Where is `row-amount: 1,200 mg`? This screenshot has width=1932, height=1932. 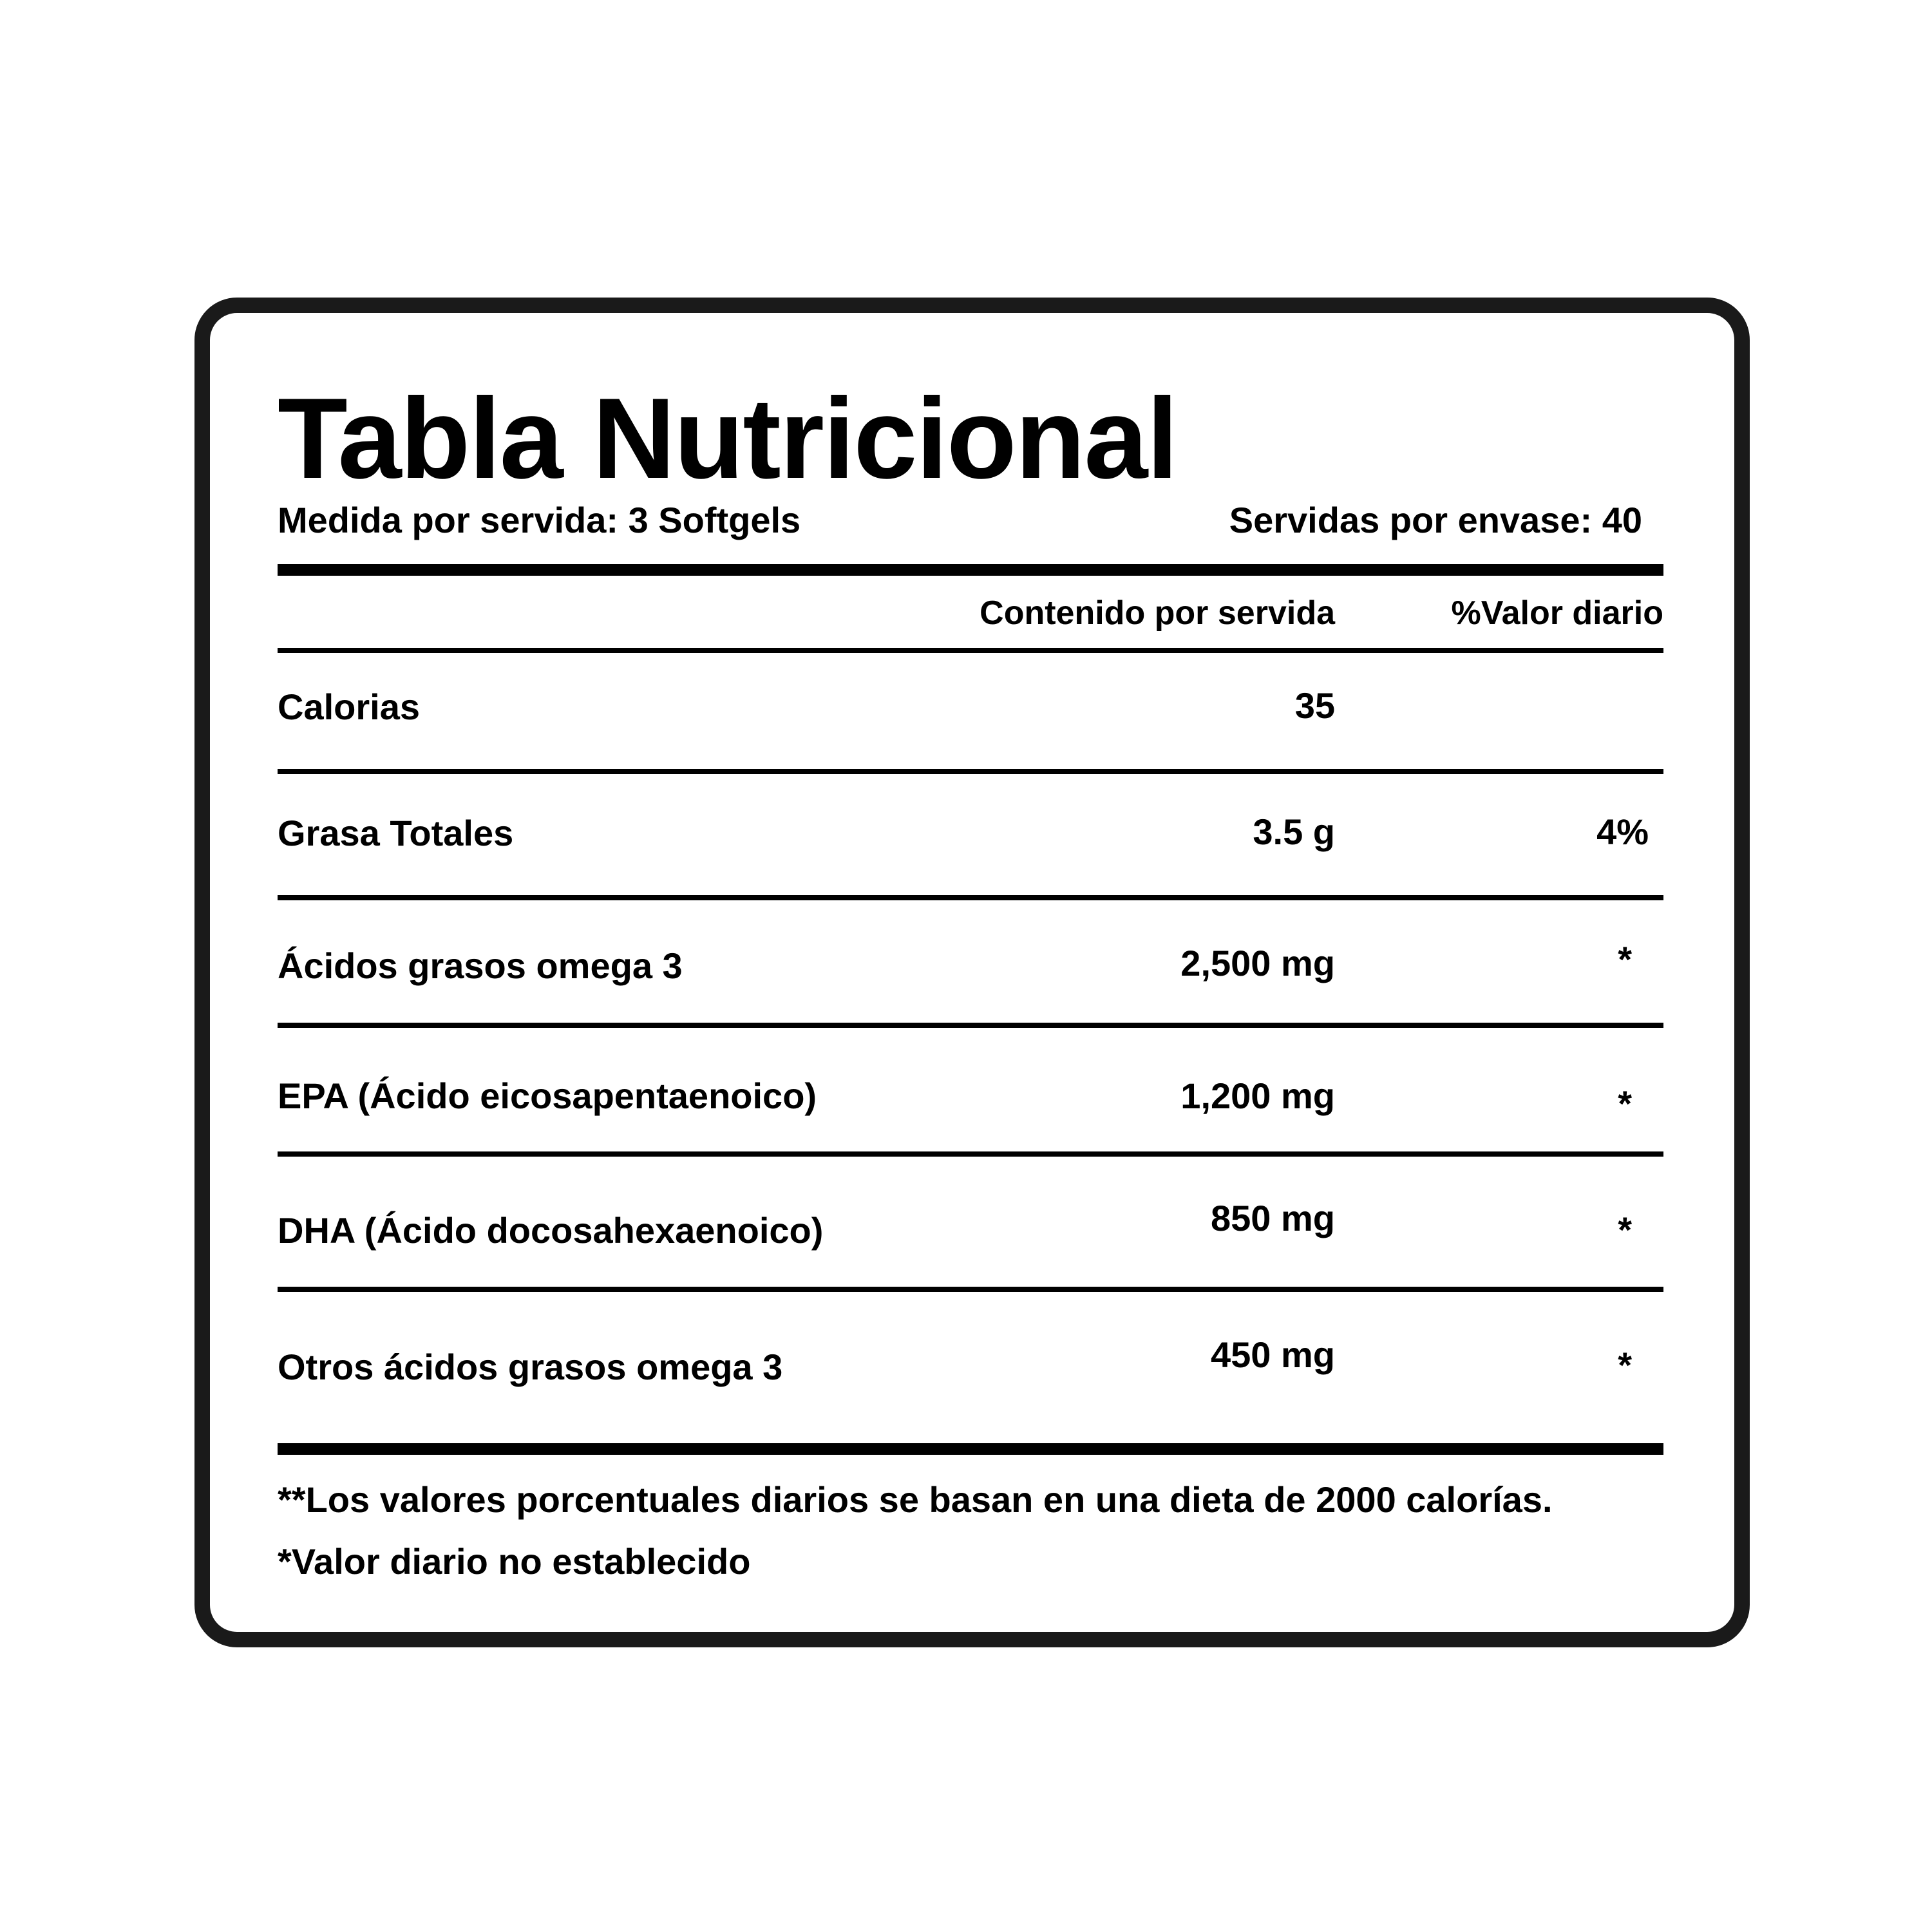 row-amount: 1,200 mg is located at coordinates (1257, 1095).